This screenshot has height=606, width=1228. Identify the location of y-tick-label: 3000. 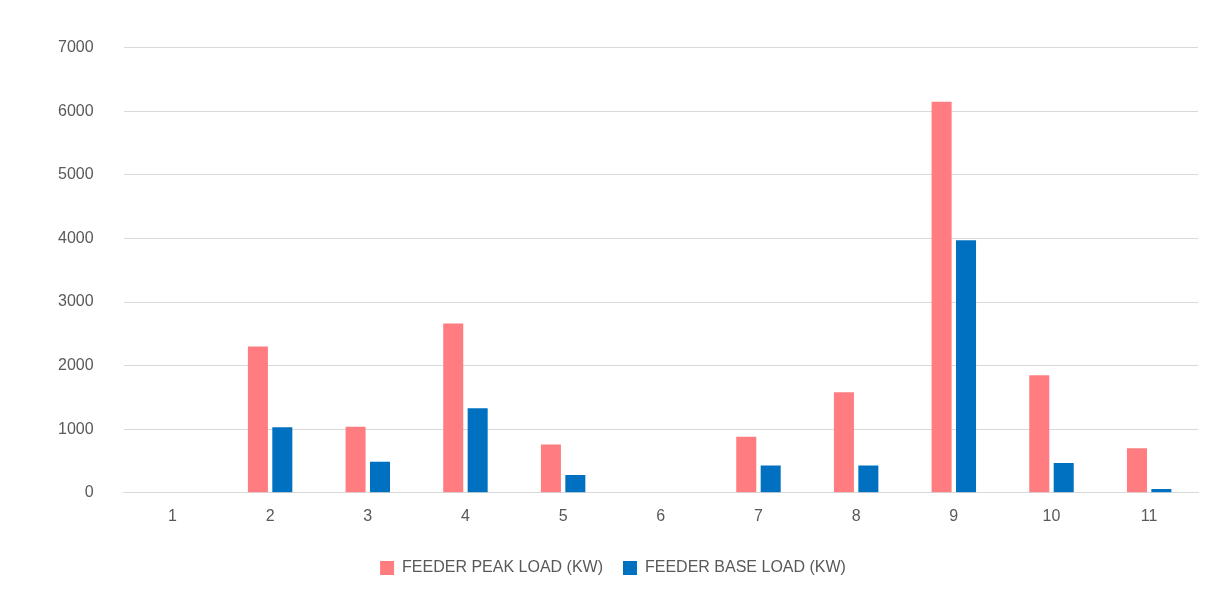
(76, 301).